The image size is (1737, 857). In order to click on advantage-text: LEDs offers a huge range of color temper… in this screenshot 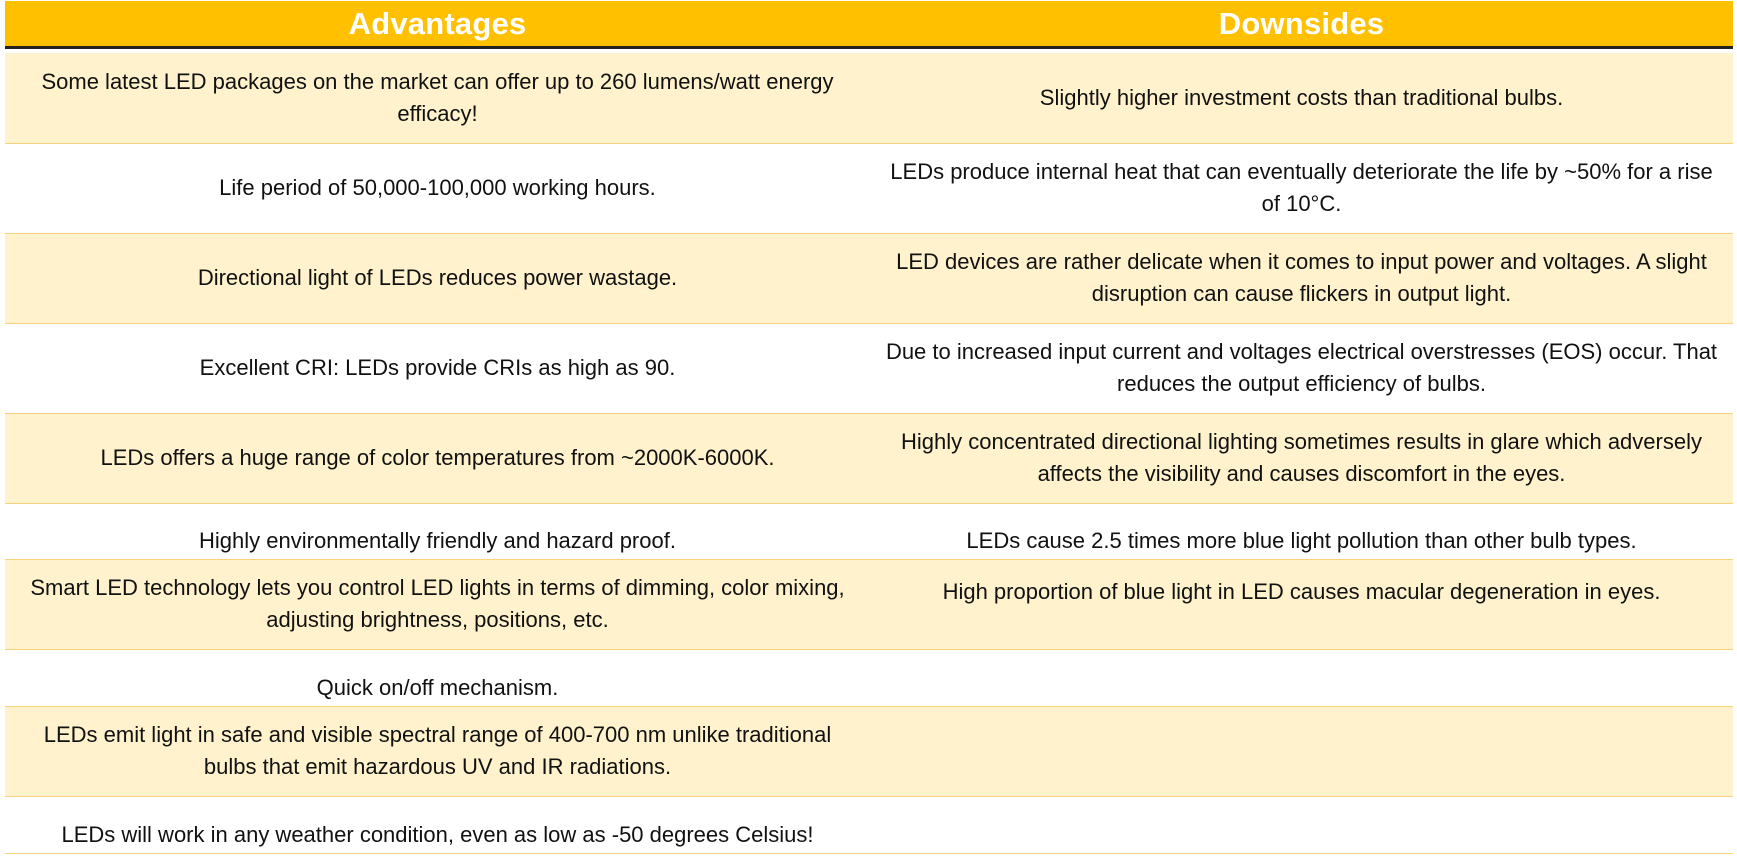, I will do `click(437, 457)`.